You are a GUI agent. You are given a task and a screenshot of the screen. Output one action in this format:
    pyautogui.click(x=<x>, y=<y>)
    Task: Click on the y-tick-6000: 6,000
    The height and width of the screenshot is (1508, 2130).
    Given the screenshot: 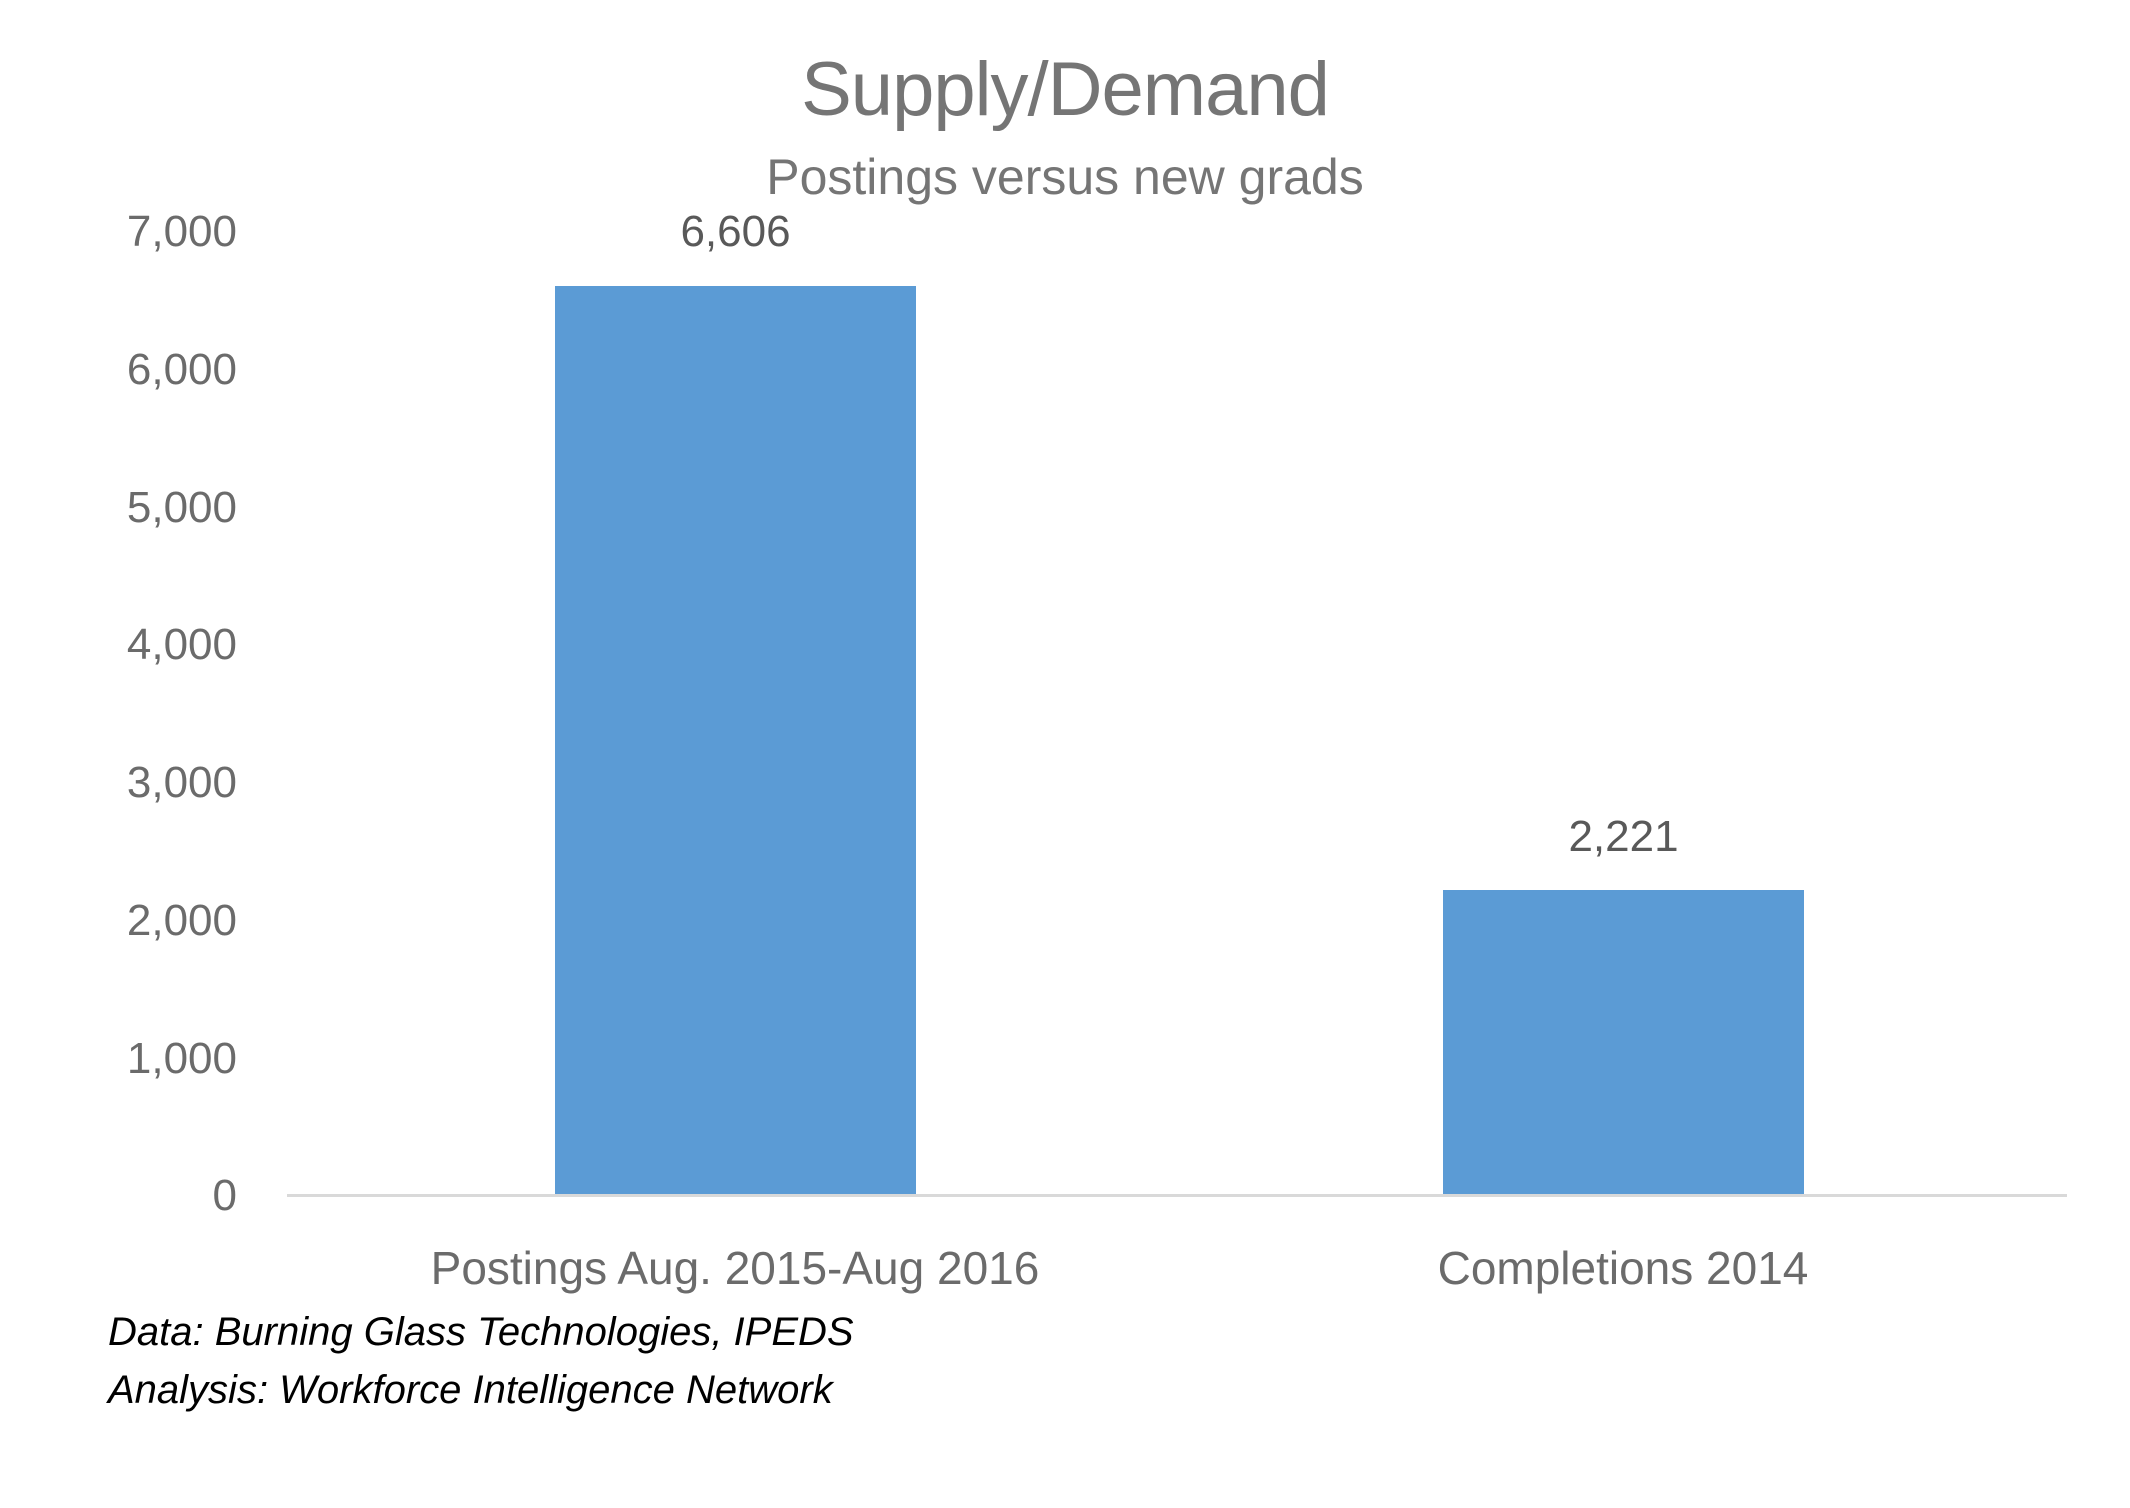 What is the action you would take?
    pyautogui.click(x=181, y=369)
    